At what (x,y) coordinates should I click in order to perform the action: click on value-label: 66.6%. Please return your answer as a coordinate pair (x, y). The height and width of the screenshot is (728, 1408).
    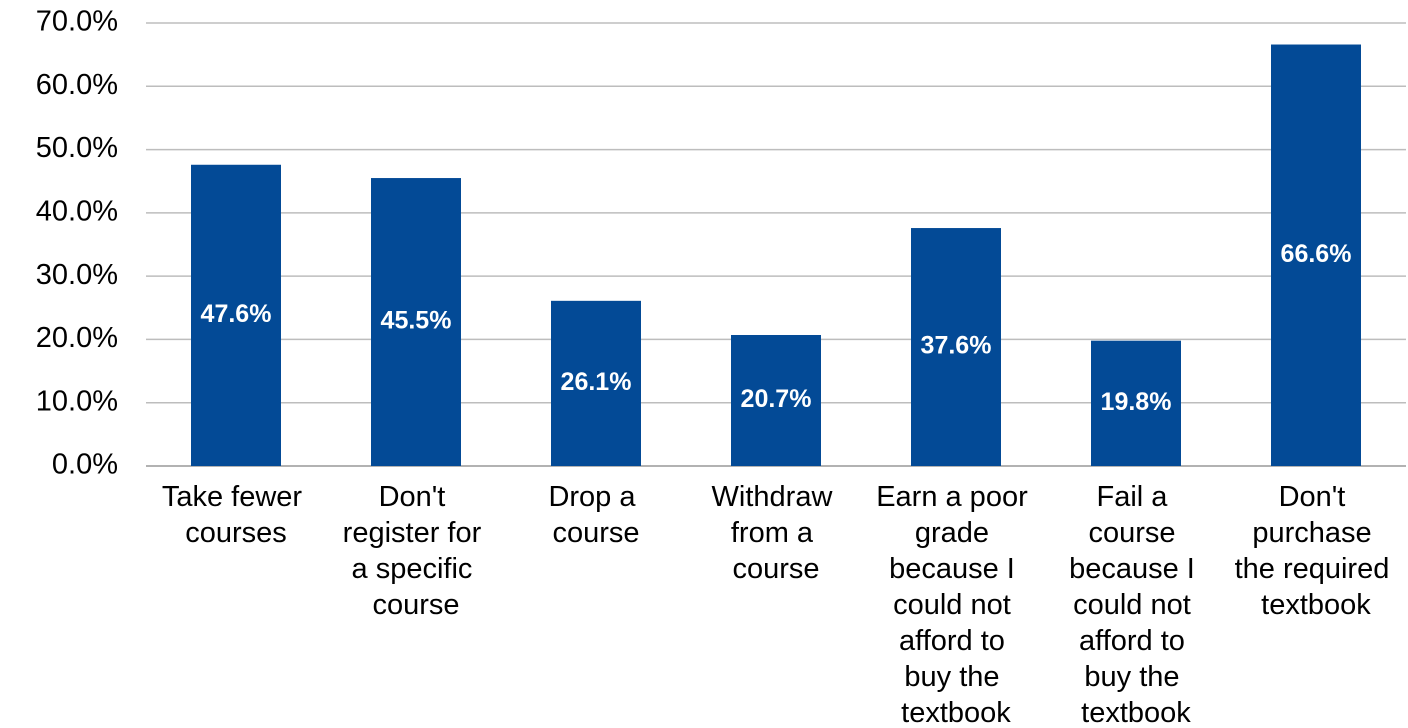
    Looking at the image, I should click on (1316, 254).